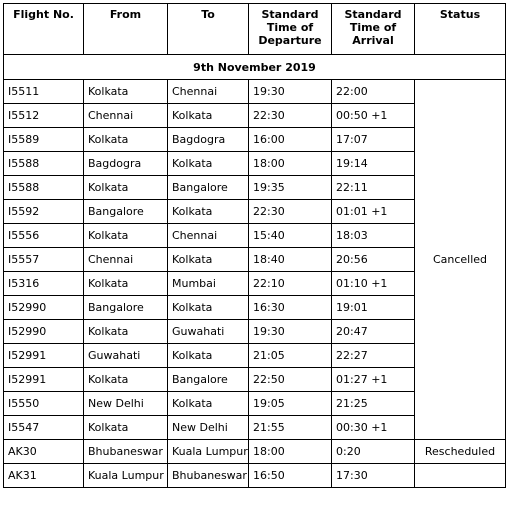  I want to click on table-row: I5550 New Delhi Kolkata 19:05 21:25, so click(254, 403).